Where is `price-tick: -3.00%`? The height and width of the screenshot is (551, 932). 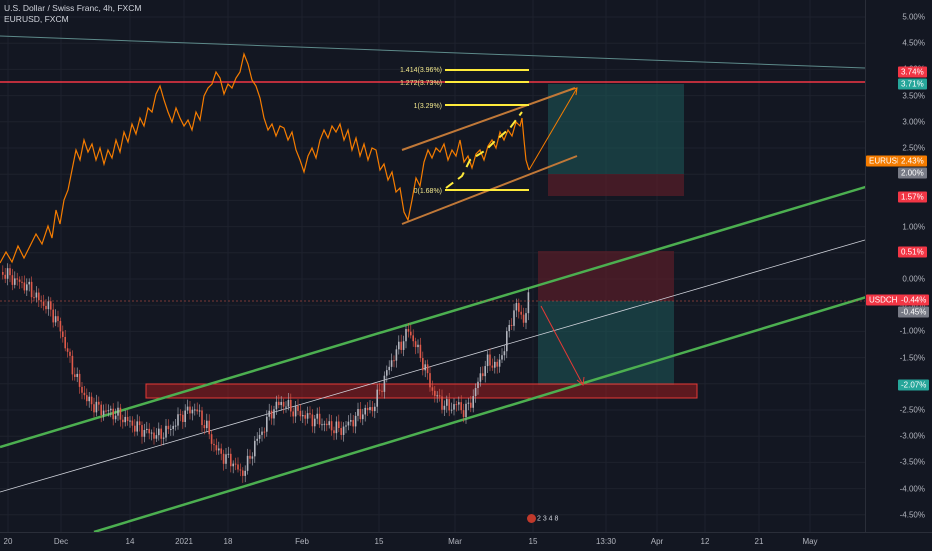
price-tick: -3.00% is located at coordinates (912, 436).